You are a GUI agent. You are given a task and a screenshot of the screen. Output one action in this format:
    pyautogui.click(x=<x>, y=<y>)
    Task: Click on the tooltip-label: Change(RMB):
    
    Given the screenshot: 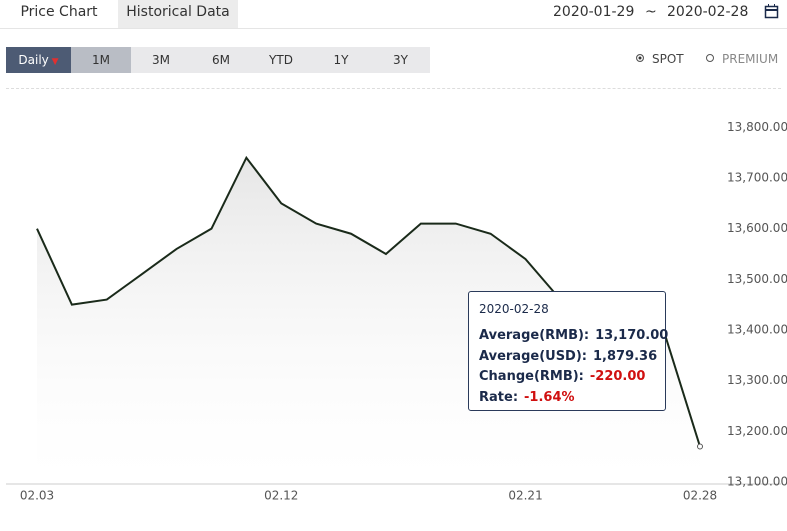 What is the action you would take?
    pyautogui.click(x=531, y=376)
    